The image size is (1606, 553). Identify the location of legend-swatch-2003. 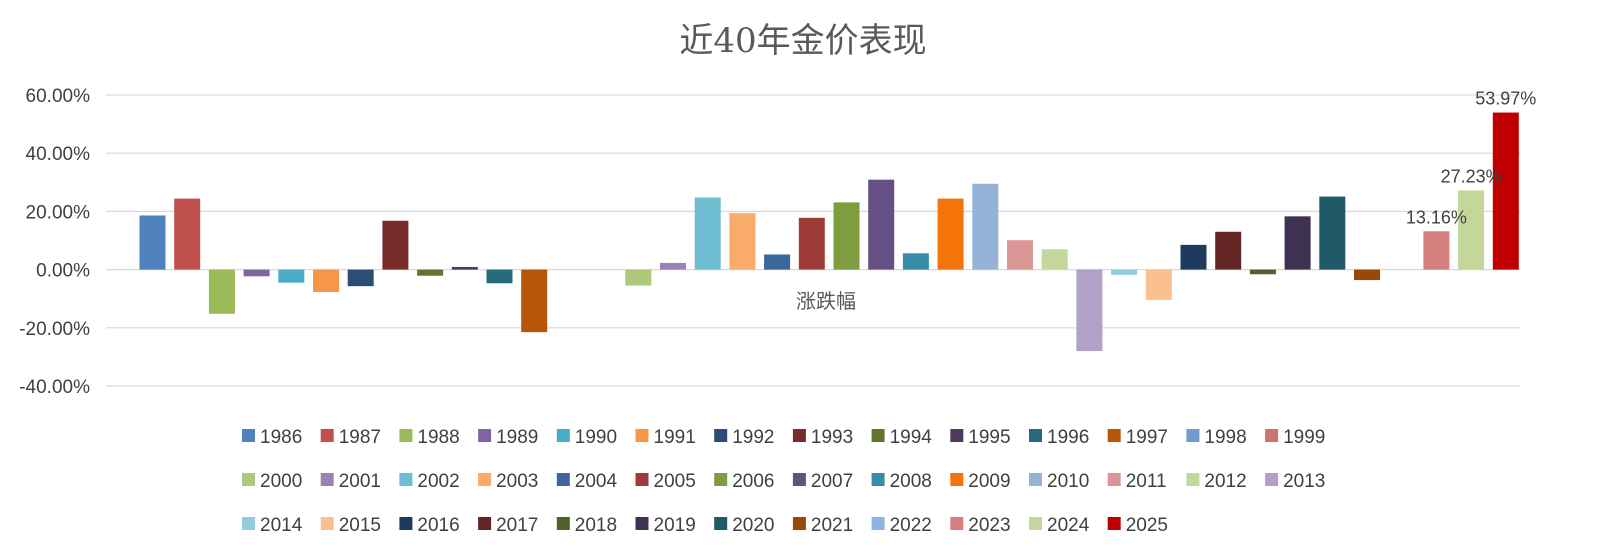
(485, 479).